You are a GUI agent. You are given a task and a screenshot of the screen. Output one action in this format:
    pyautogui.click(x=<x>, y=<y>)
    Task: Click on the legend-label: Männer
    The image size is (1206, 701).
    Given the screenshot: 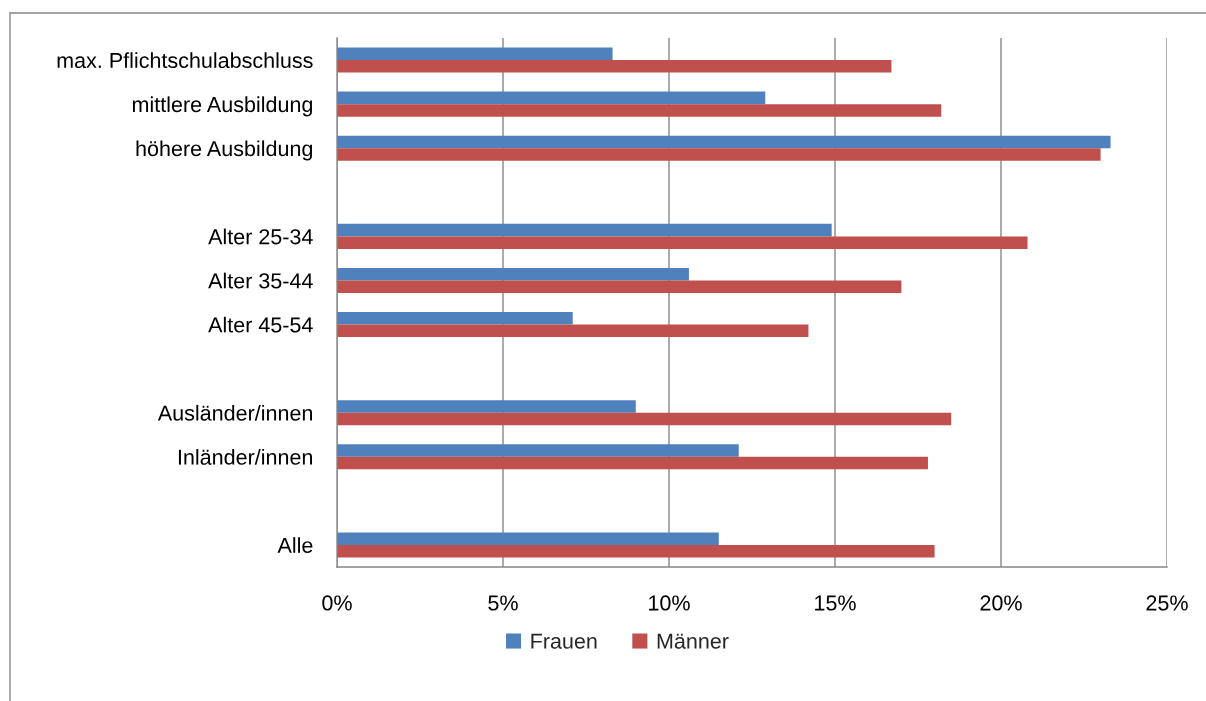 What is the action you would take?
    pyautogui.click(x=693, y=641)
    